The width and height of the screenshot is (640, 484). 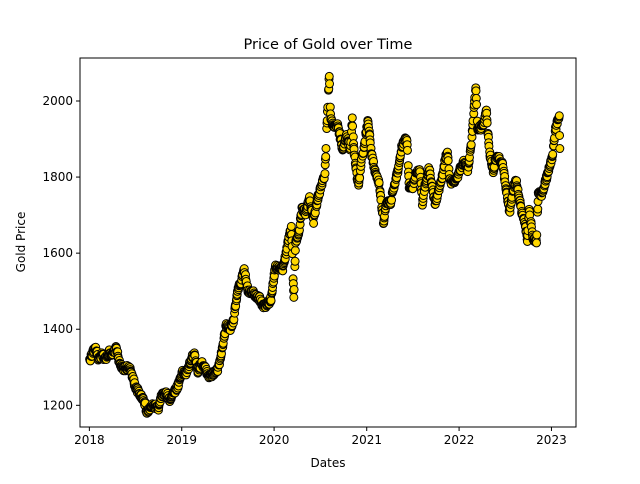 What do you see at coordinates (366, 440) in the screenshot?
I see `x-tick-label: 2021` at bounding box center [366, 440].